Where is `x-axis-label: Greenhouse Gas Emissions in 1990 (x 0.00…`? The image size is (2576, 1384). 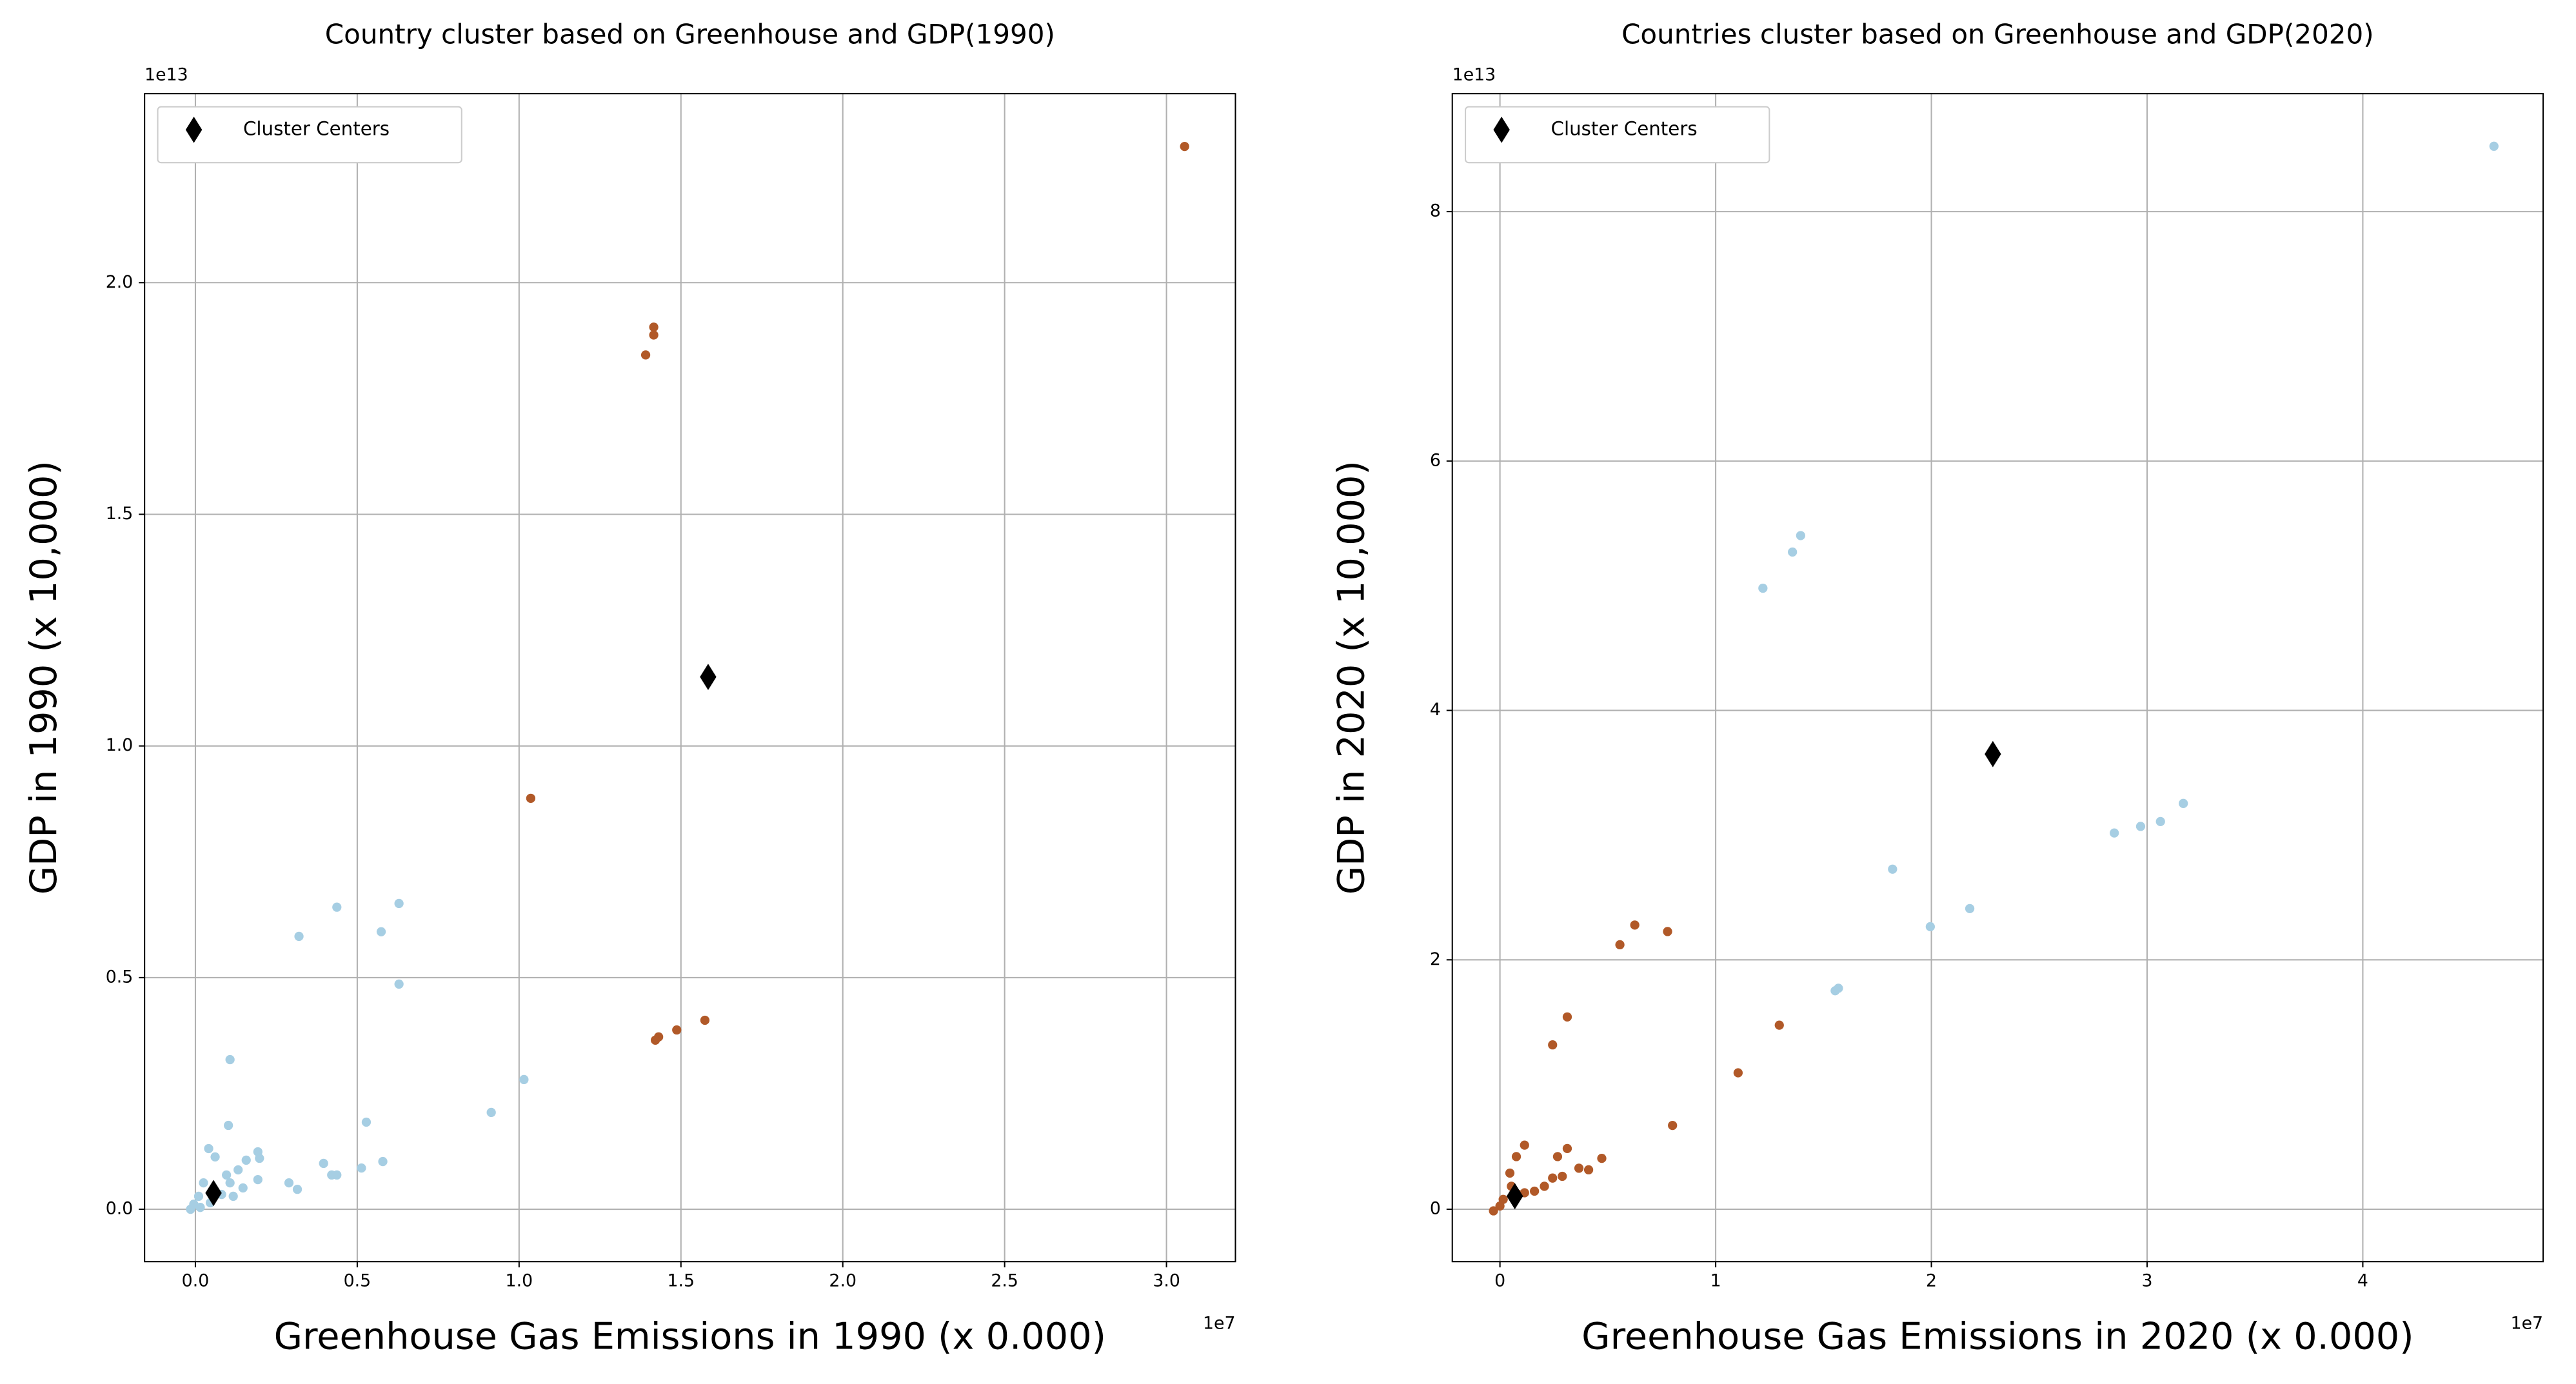 x-axis-label: Greenhouse Gas Emissions in 1990 (x 0.00… is located at coordinates (690, 1336).